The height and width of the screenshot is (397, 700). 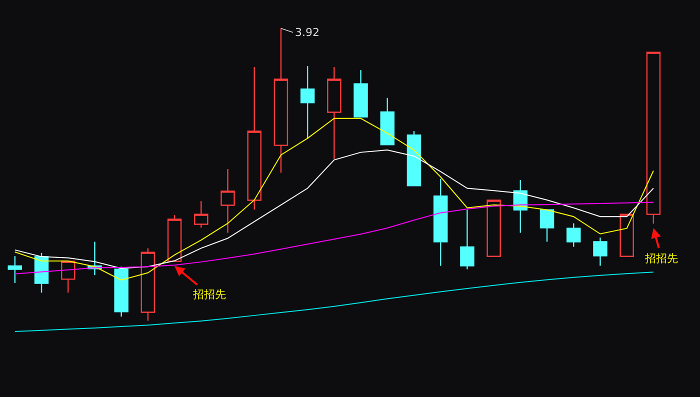 I want to click on annotation: 3.92, so click(x=307, y=32).